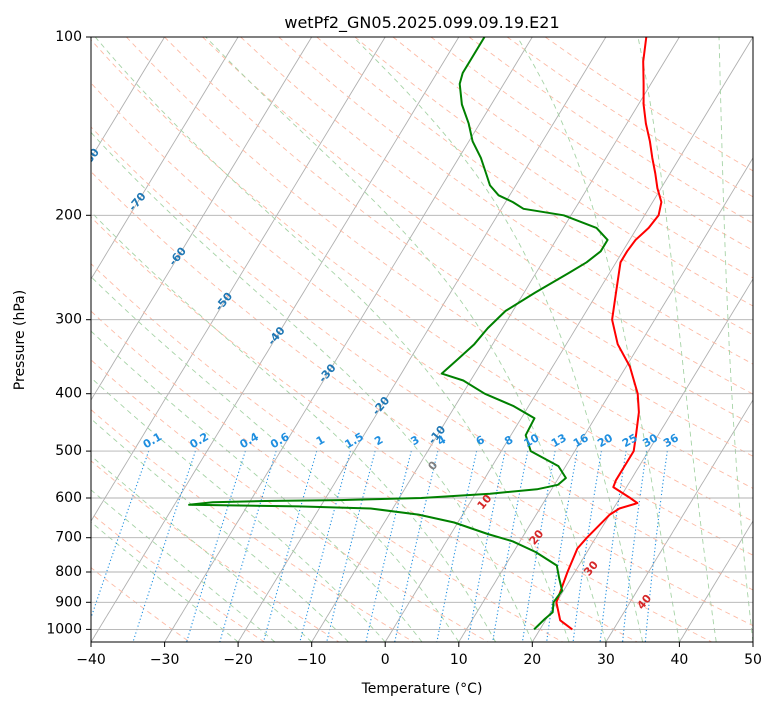  What do you see at coordinates (532, 660) in the screenshot?
I see `x-tick-label: 20` at bounding box center [532, 660].